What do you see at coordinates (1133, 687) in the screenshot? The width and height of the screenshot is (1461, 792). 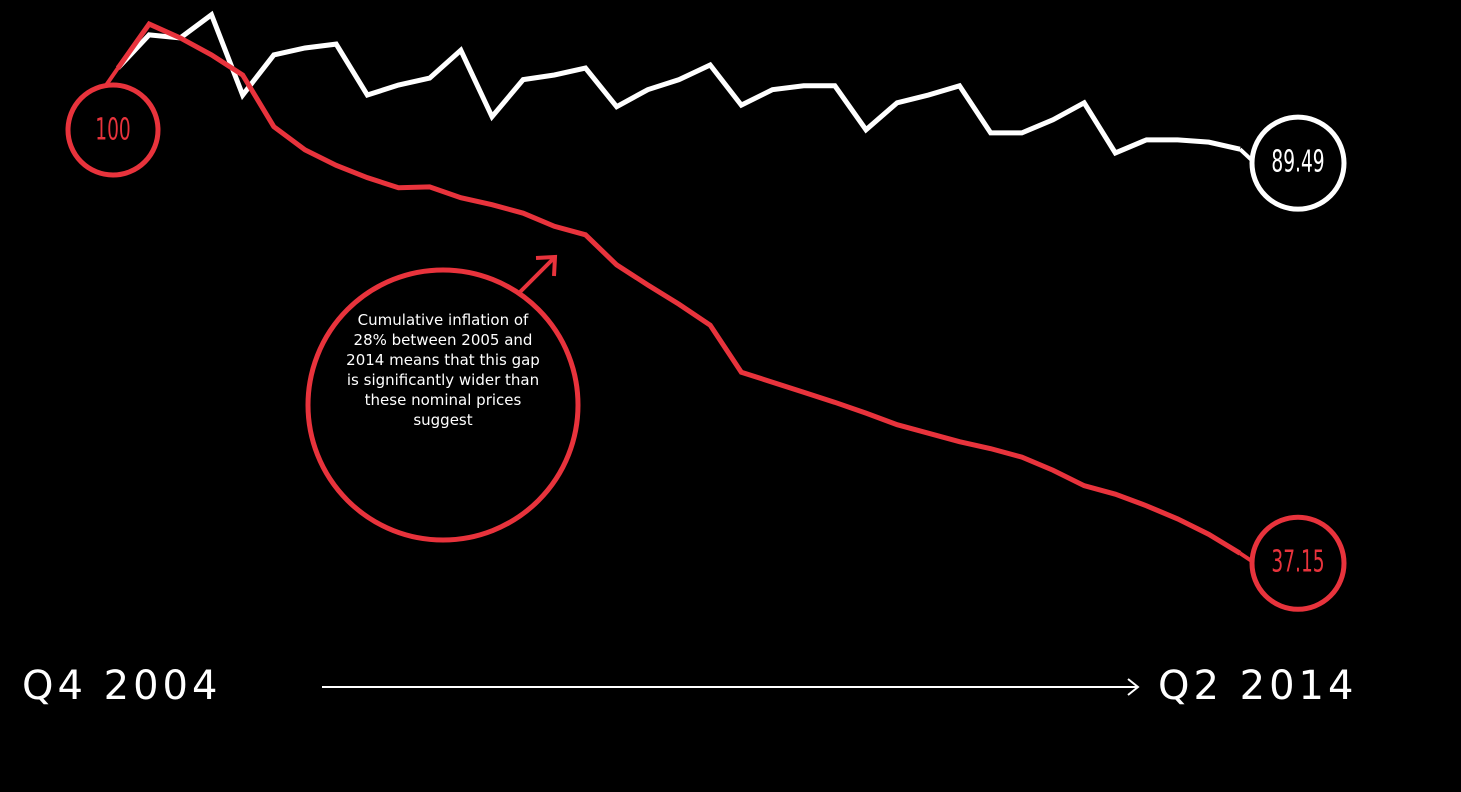 I see `time-arrowhead` at bounding box center [1133, 687].